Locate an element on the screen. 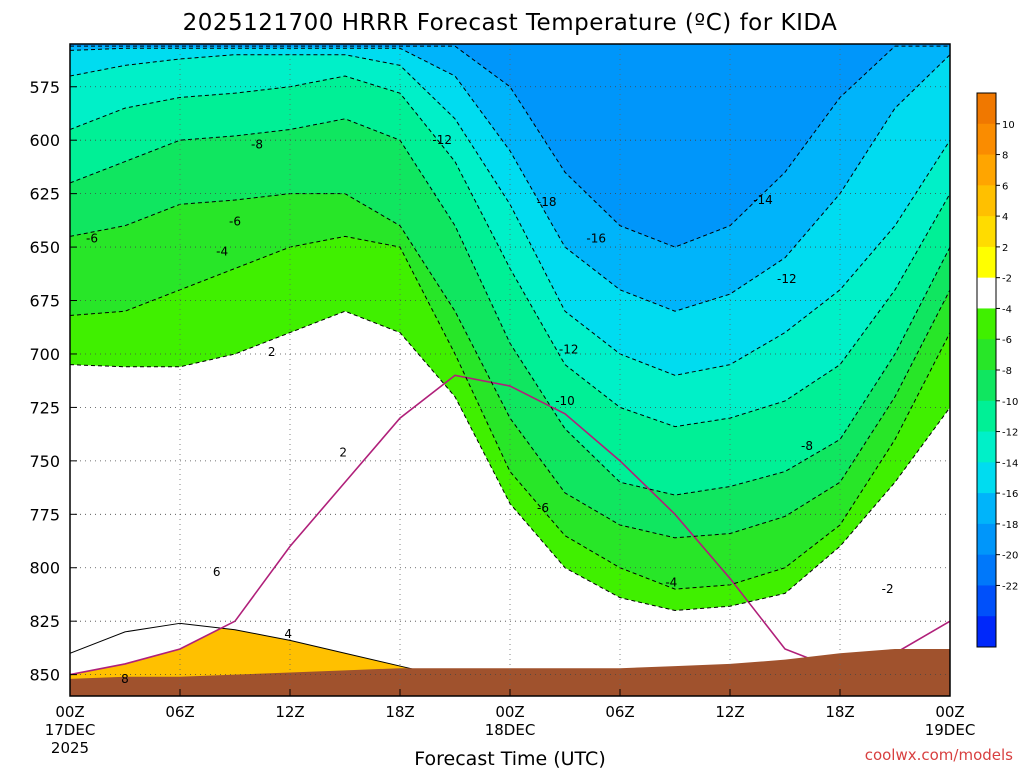 The width and height of the screenshot is (1024, 768). colorbar-label: -18 is located at coordinates (1010, 525).